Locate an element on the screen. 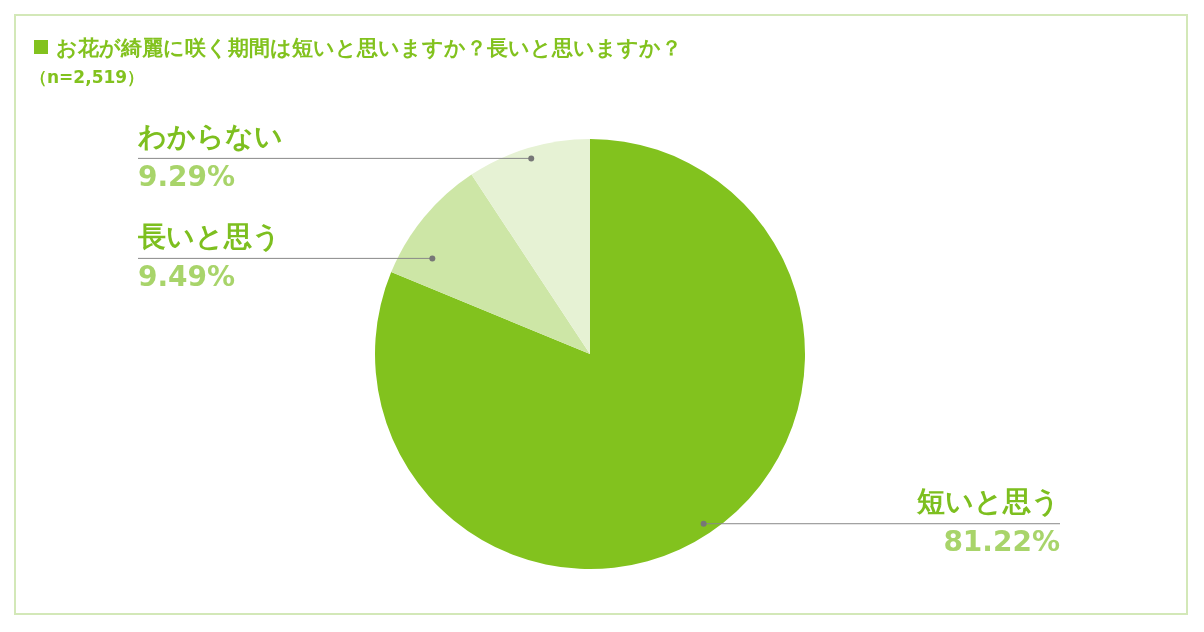  chart-title: お花が綺麗に咲く期間は短いと思いますか？長いと思いますか？ is located at coordinates (369, 48).